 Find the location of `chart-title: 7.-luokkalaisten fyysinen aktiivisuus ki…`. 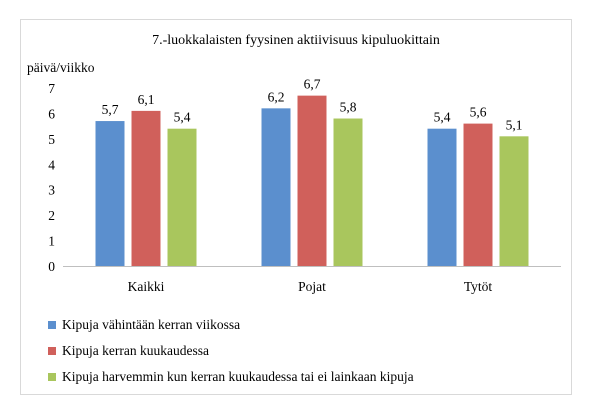

chart-title: 7.-luokkalaisten fyysinen aktiivisuus ki… is located at coordinates (296, 40).